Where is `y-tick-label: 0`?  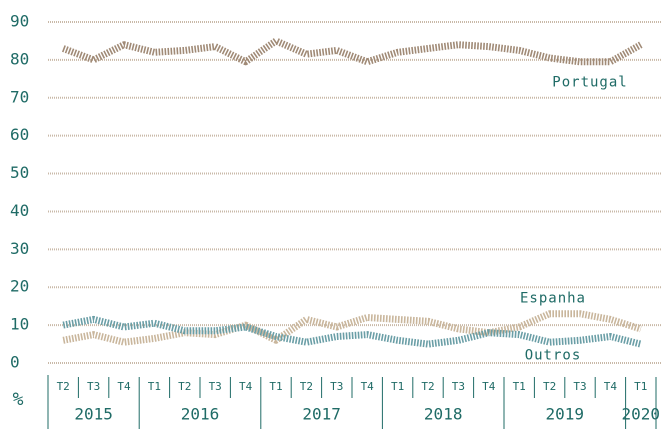
y-tick-label: 0 is located at coordinates (15, 362).